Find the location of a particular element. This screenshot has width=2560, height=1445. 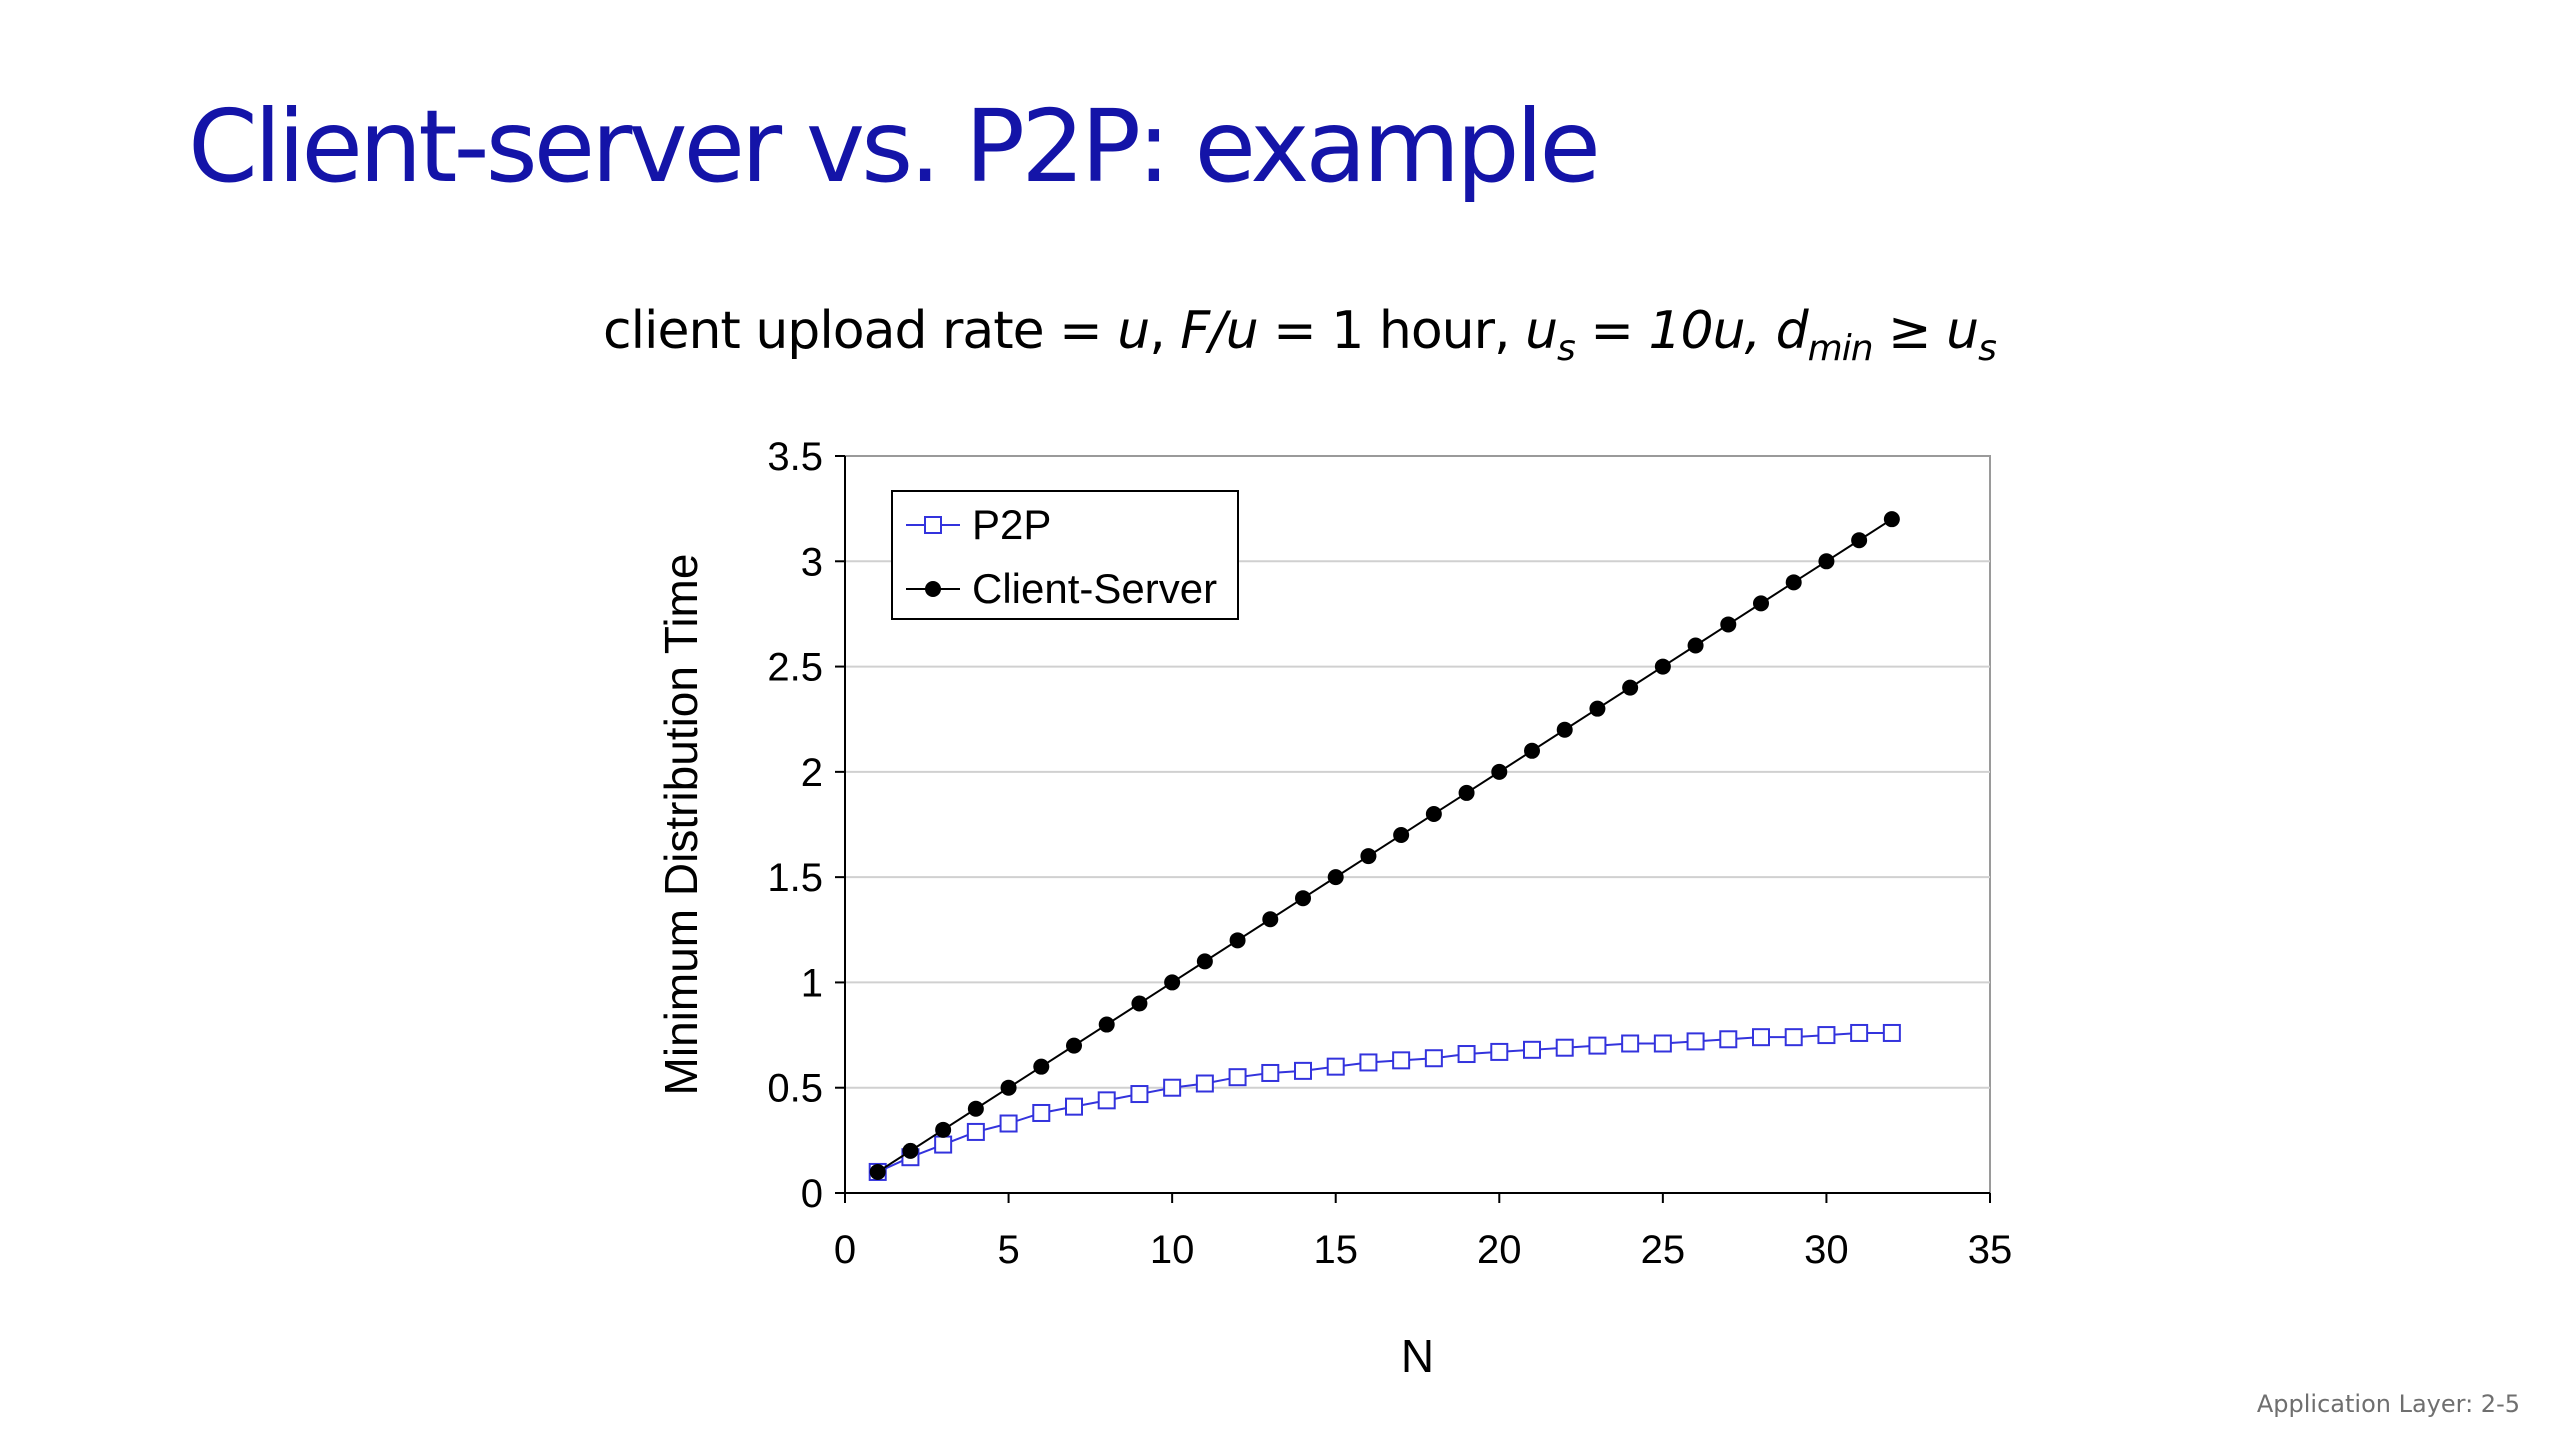

x-tick-label: 0 is located at coordinates (845, 1250).